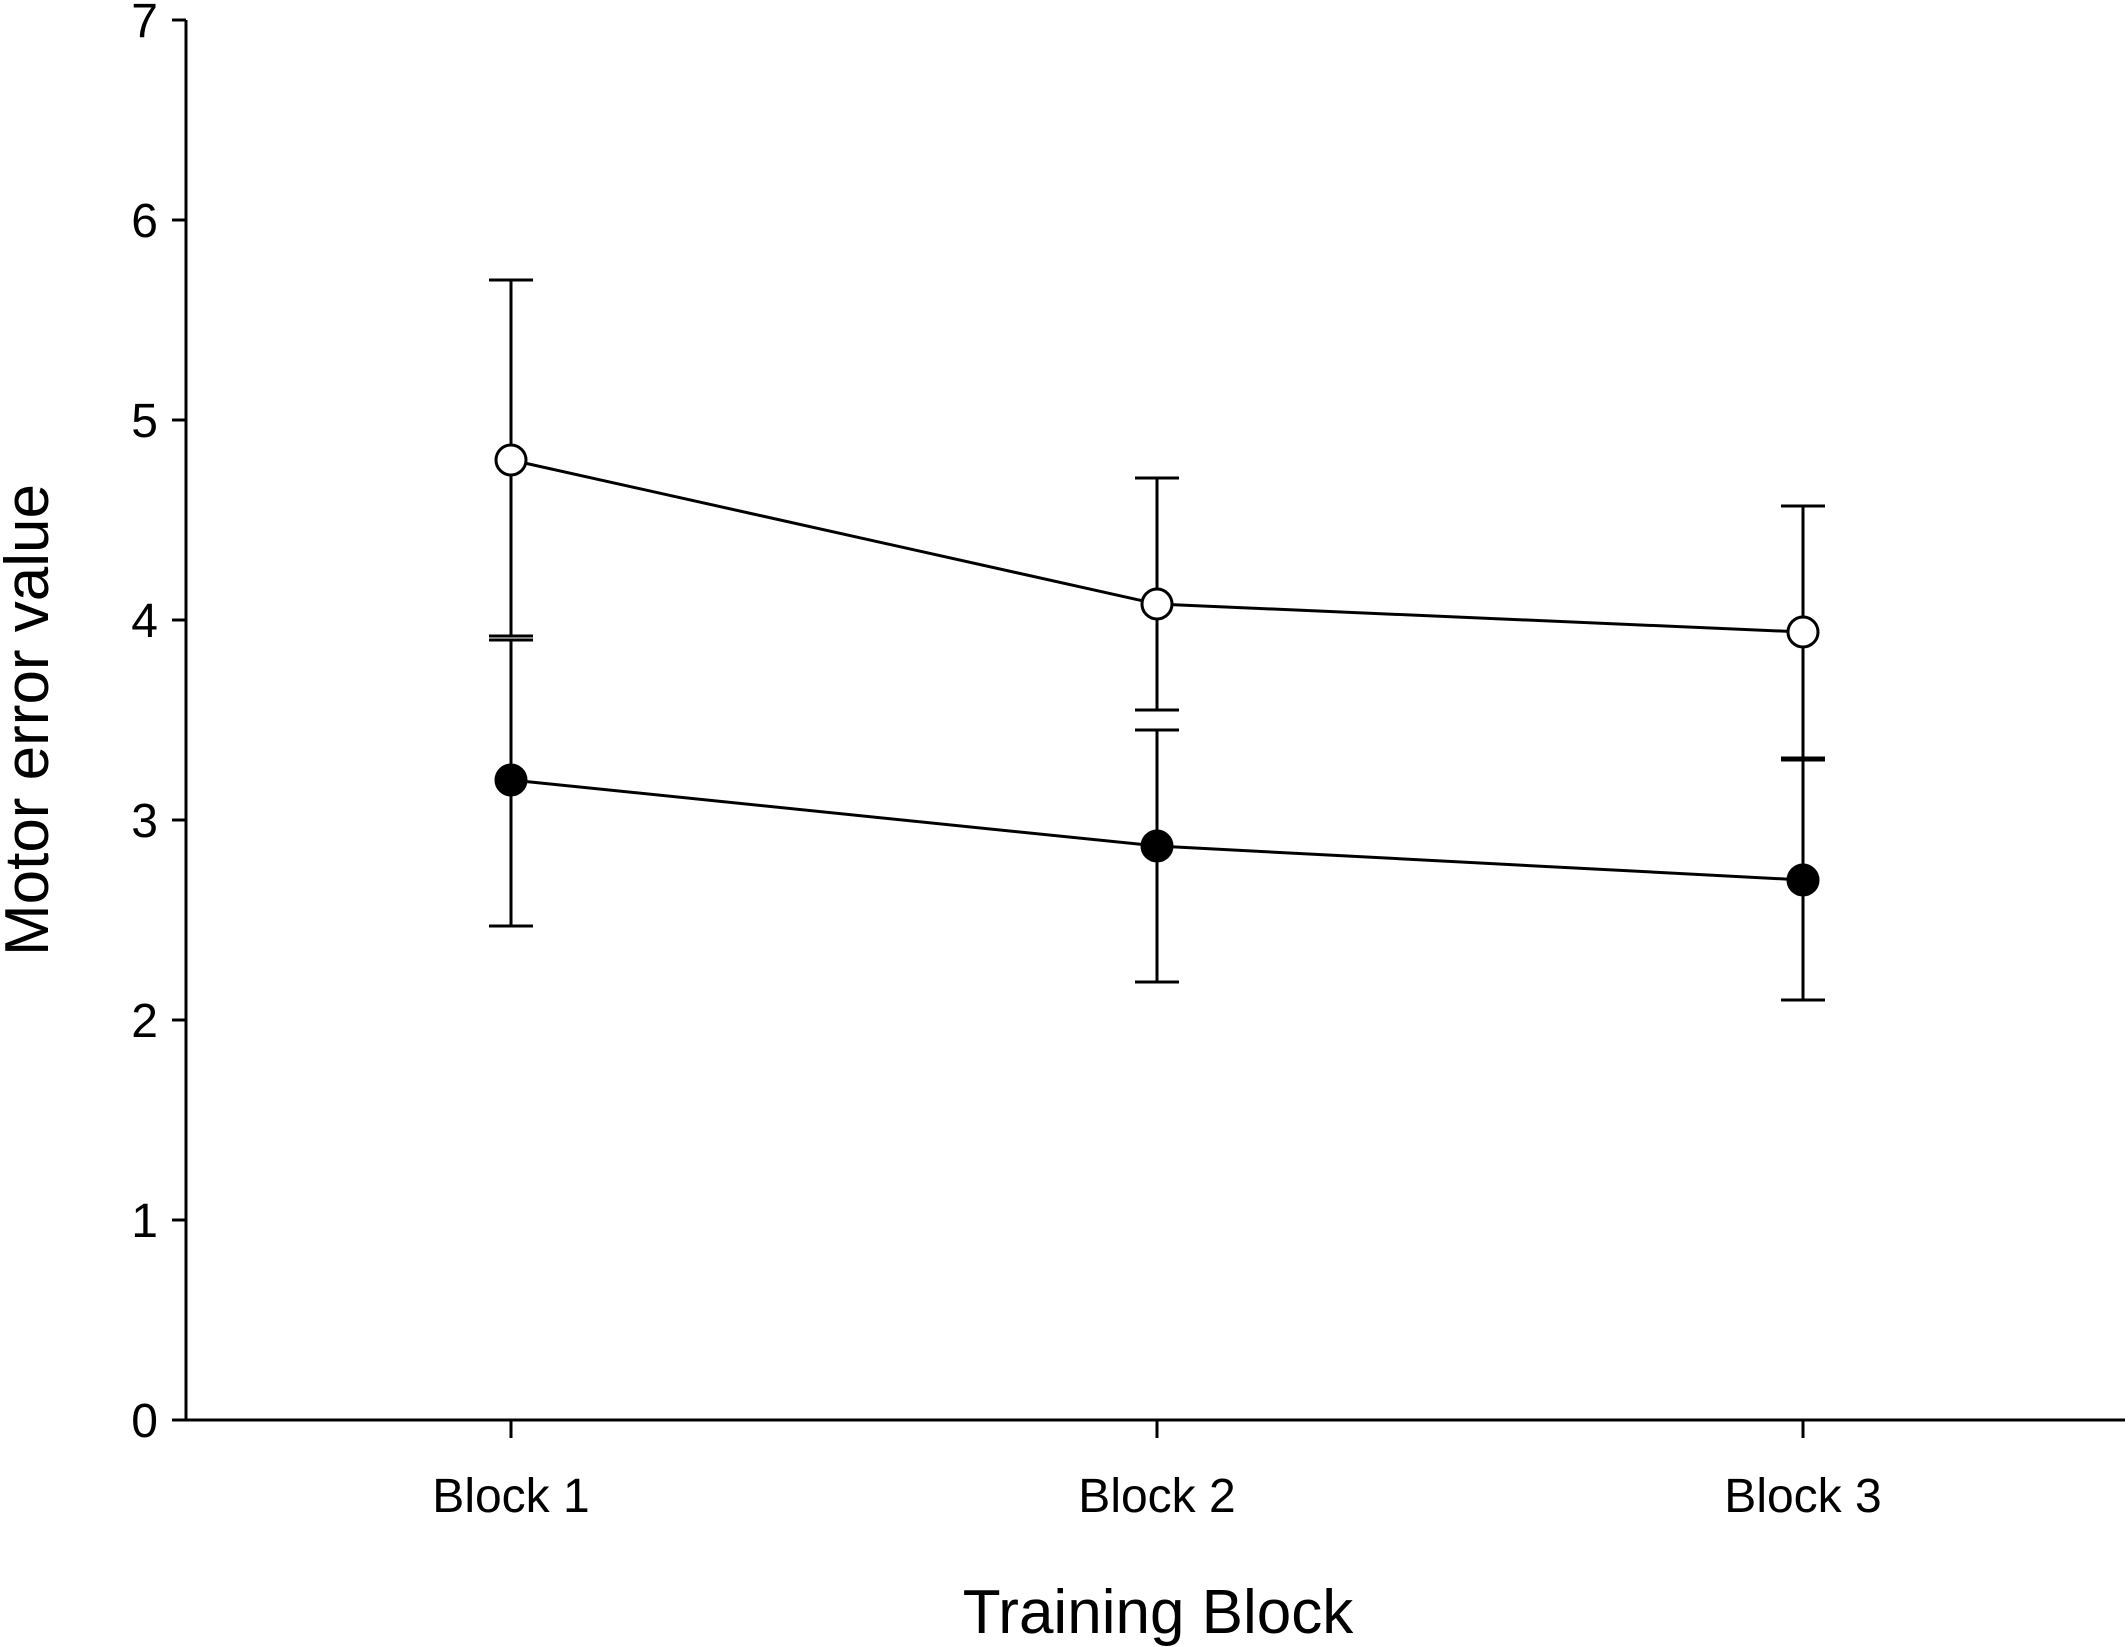 The height and width of the screenshot is (1647, 2128). Describe the element at coordinates (1159, 1612) in the screenshot. I see `x-axis-label: Training Block` at that location.